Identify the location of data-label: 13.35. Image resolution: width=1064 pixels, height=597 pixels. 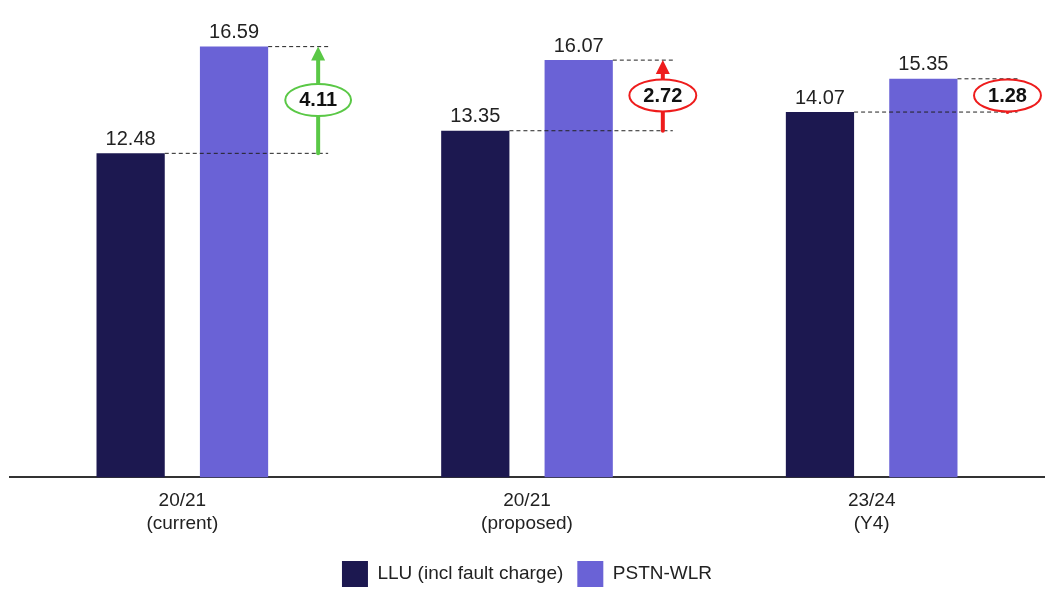
(475, 115).